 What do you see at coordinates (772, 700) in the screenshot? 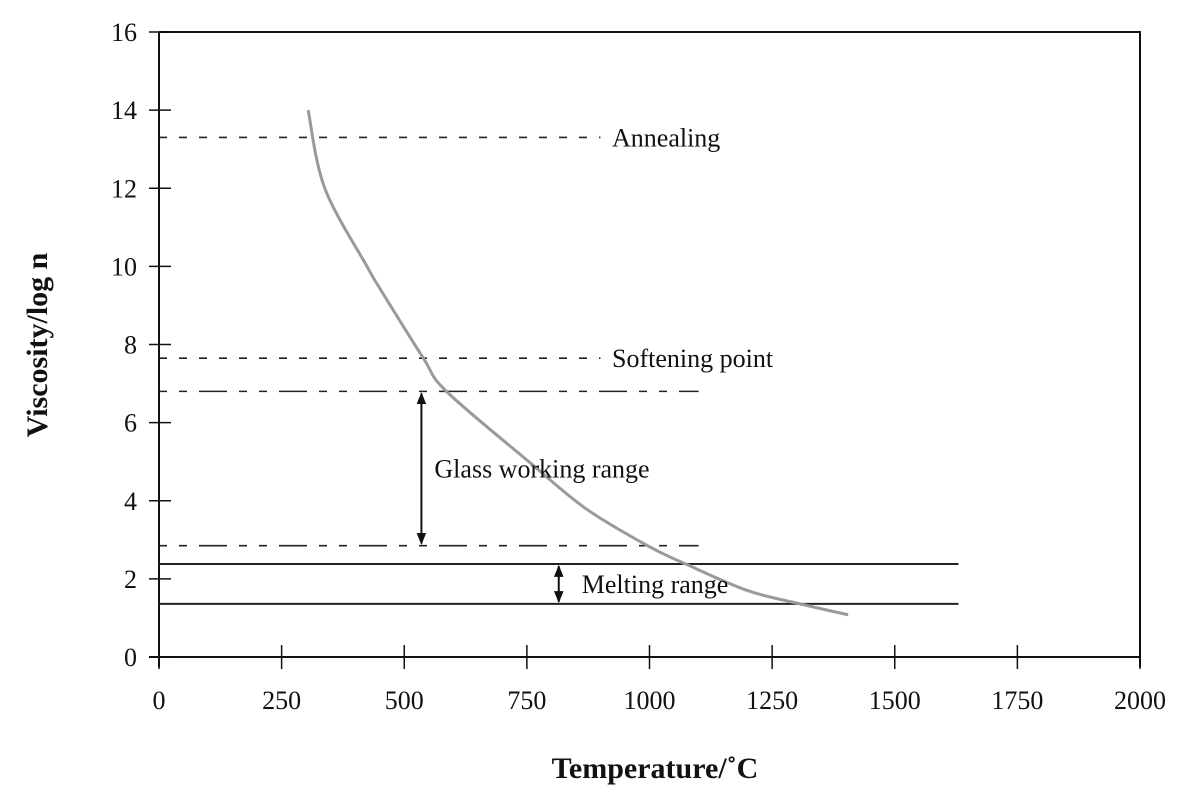
I see `x-tick-label: 1250` at bounding box center [772, 700].